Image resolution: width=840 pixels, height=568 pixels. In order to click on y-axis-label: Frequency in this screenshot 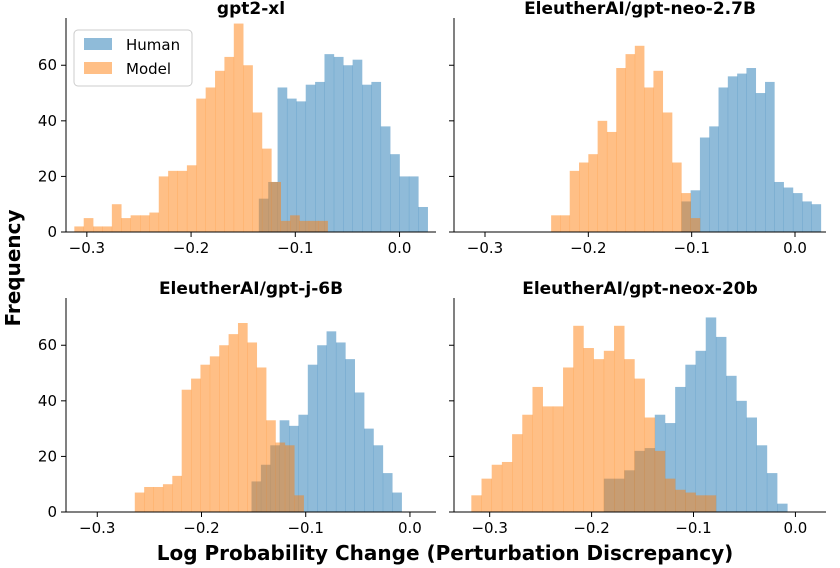, I will do `click(13, 267)`.